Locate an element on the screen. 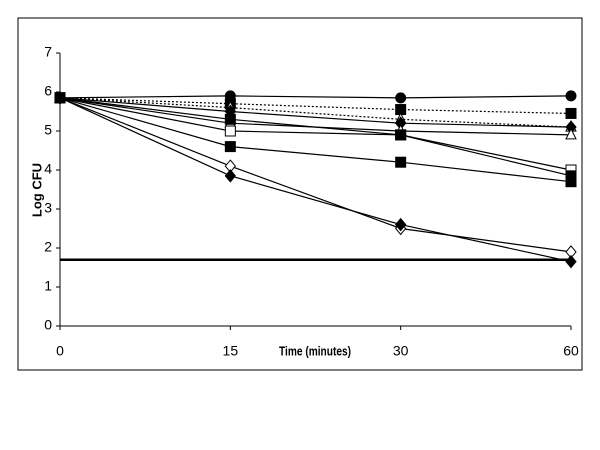 The width and height of the screenshot is (600, 450). y-tick-label: 7 is located at coordinates (48, 52).